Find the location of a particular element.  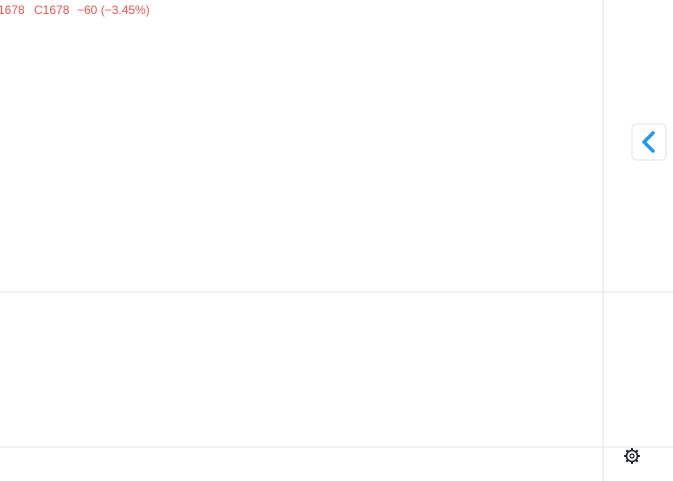

settings-button is located at coordinates (632, 456).